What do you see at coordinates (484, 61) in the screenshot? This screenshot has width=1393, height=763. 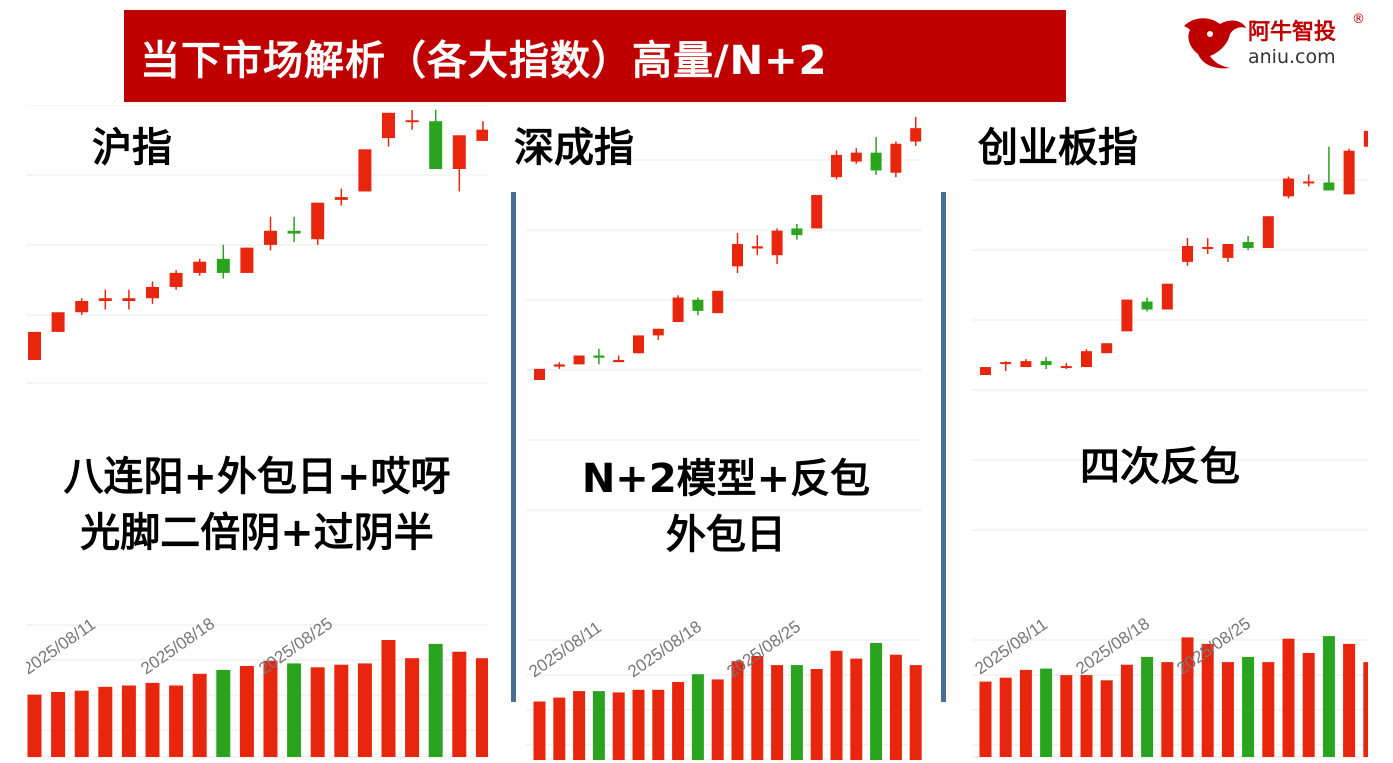 I see `page-title: 当下市场解析（各大指数）高量/N+2` at bounding box center [484, 61].